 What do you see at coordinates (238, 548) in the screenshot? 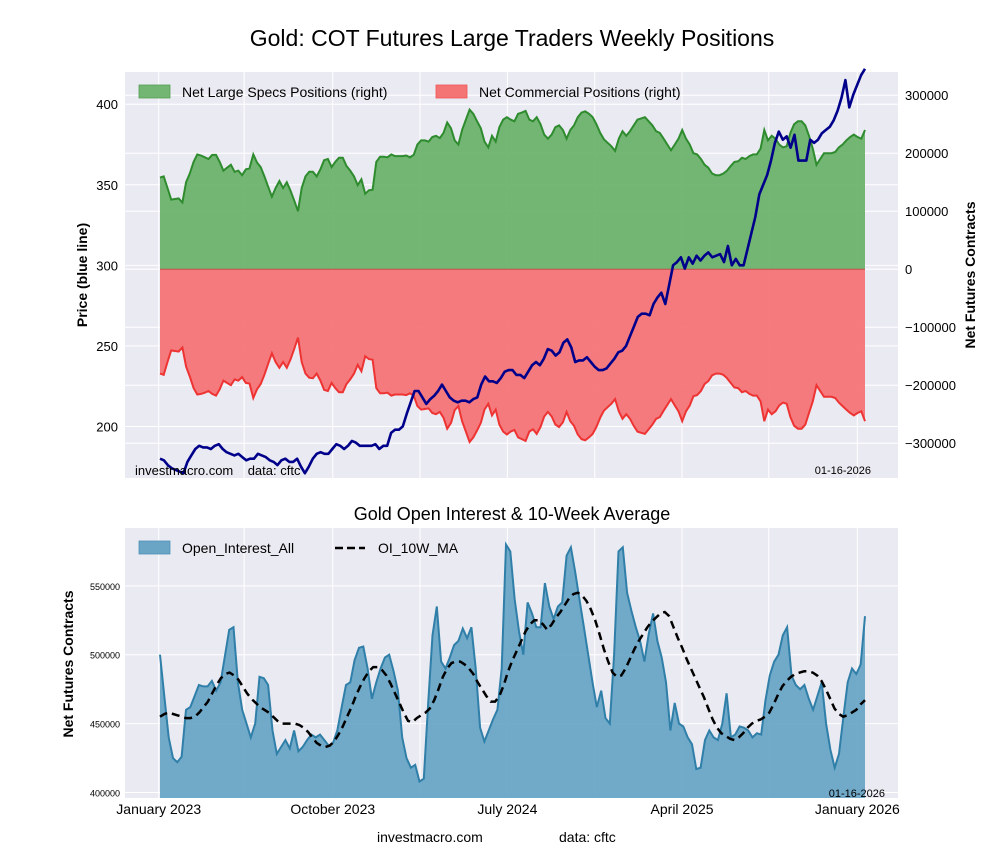
I see `legend-label-open-interest: Open_Interest_All` at bounding box center [238, 548].